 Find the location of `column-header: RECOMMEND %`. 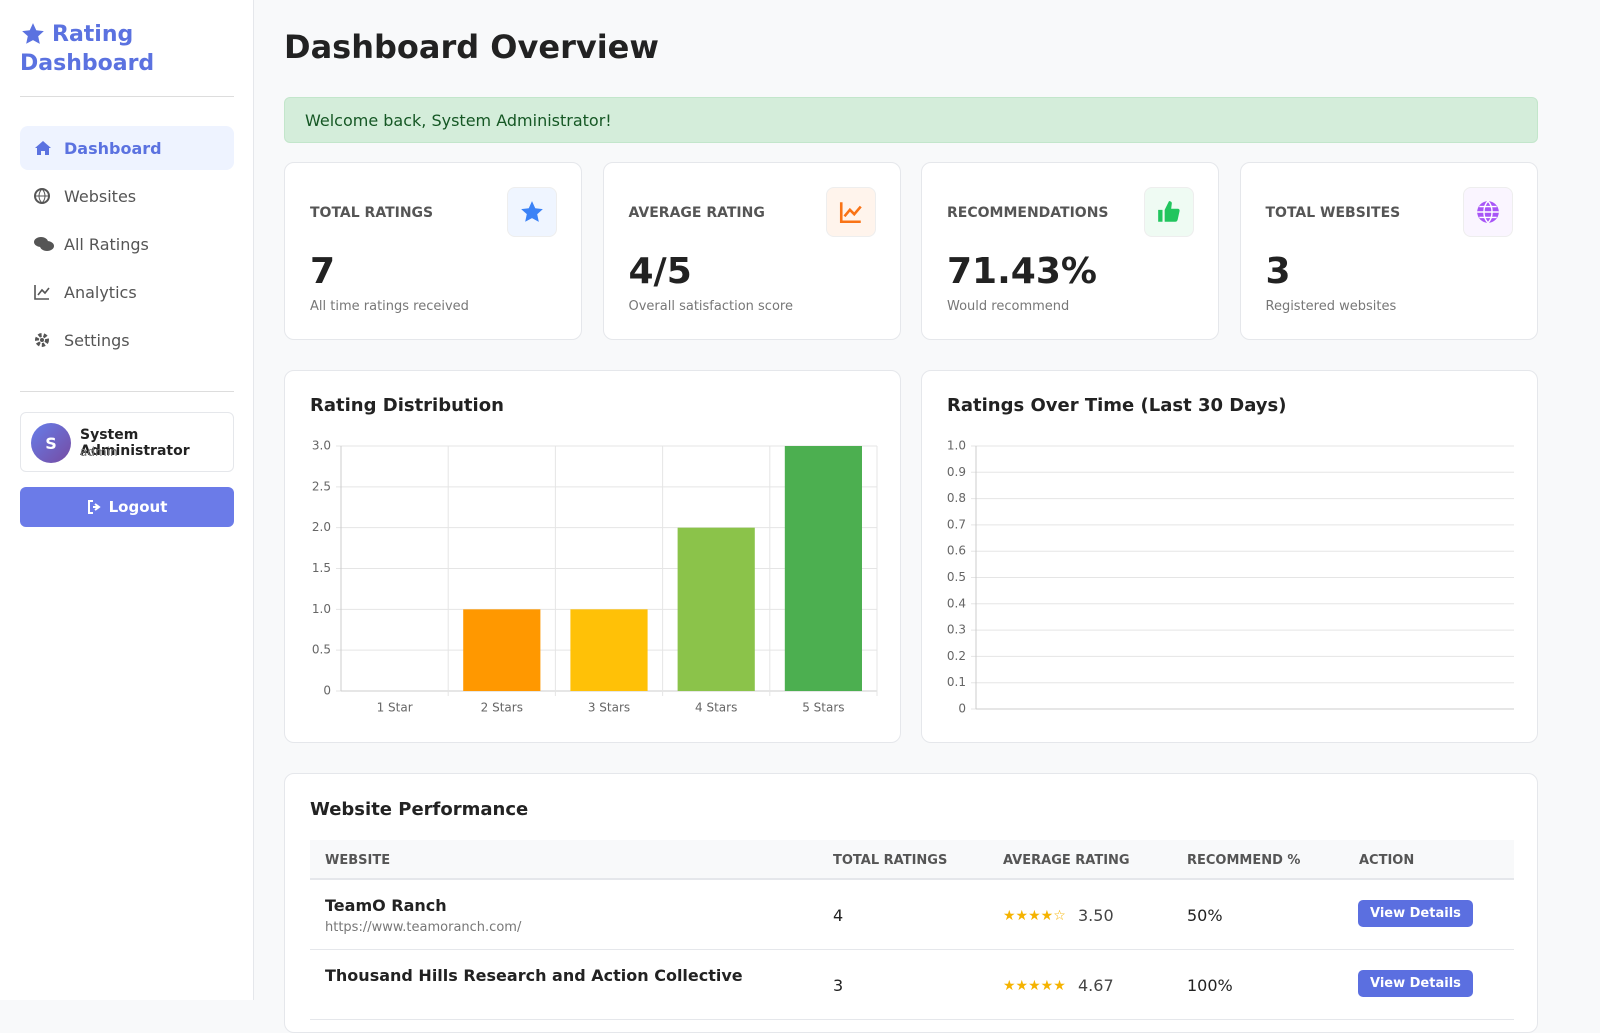

column-header: RECOMMEND % is located at coordinates (1244, 860).